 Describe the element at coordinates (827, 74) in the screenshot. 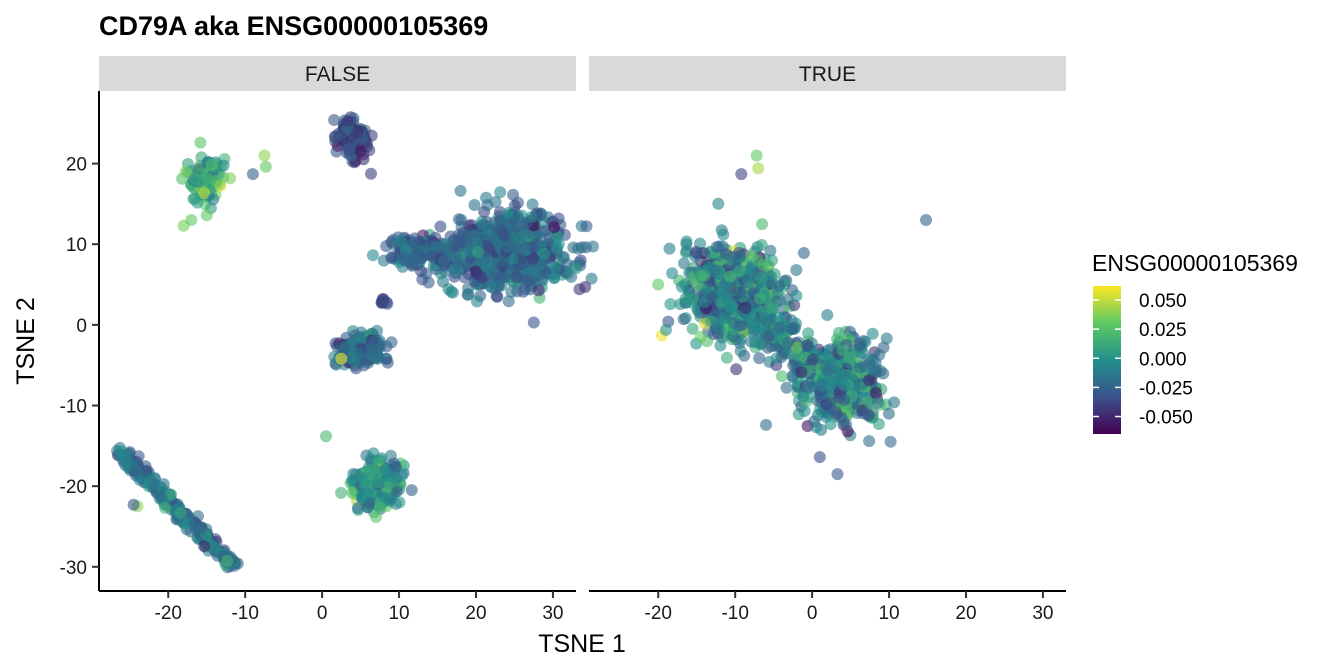

I see `facet-label-true: TRUE` at that location.